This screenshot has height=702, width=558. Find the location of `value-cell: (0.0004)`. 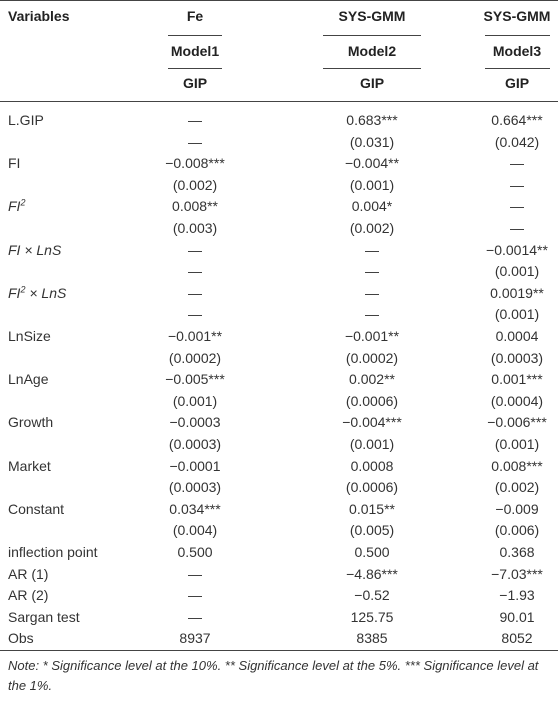

value-cell: (0.0004) is located at coordinates (517, 400).